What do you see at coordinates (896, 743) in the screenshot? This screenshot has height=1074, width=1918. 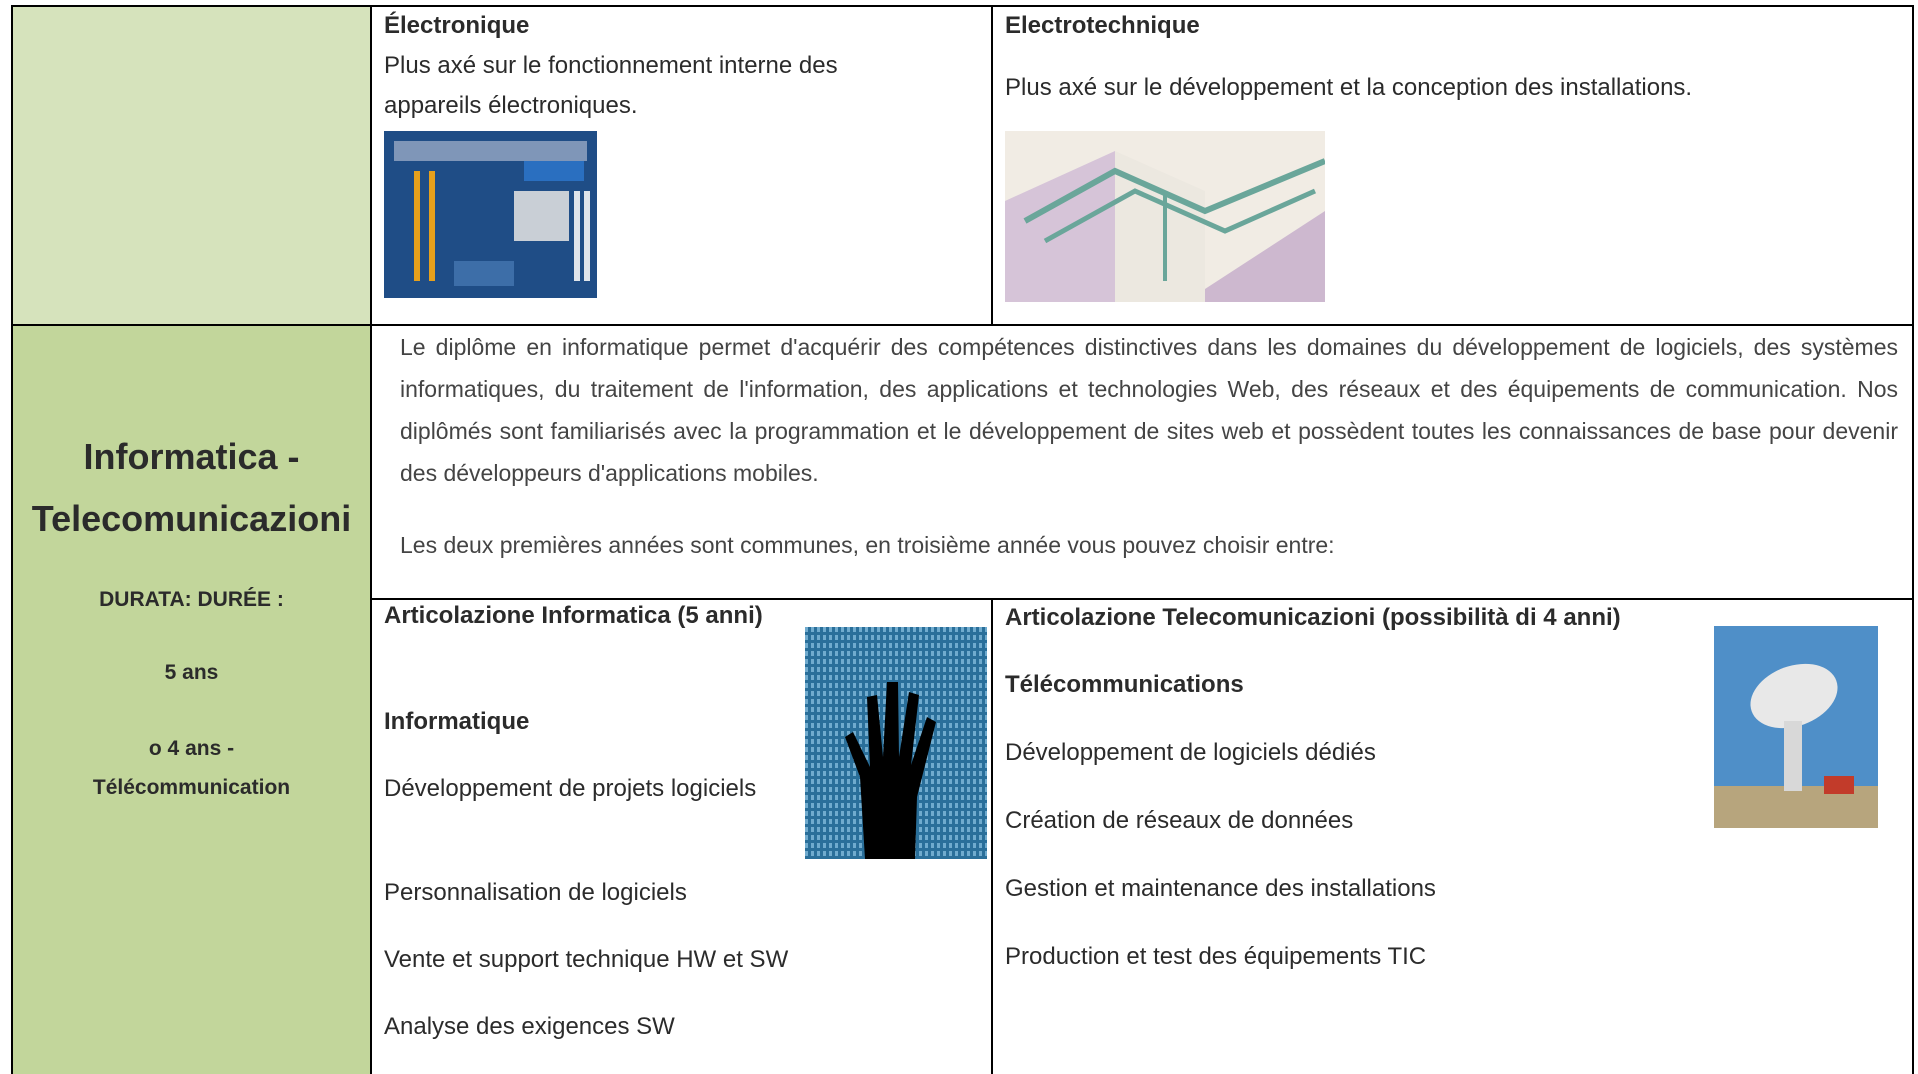 I see `hand-image` at bounding box center [896, 743].